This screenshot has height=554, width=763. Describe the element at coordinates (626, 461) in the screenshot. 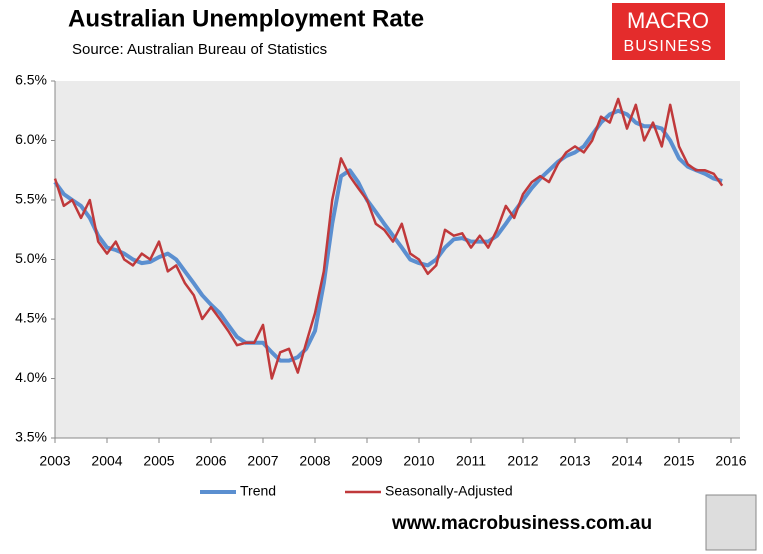

I see `x-tick-label: 2014` at that location.